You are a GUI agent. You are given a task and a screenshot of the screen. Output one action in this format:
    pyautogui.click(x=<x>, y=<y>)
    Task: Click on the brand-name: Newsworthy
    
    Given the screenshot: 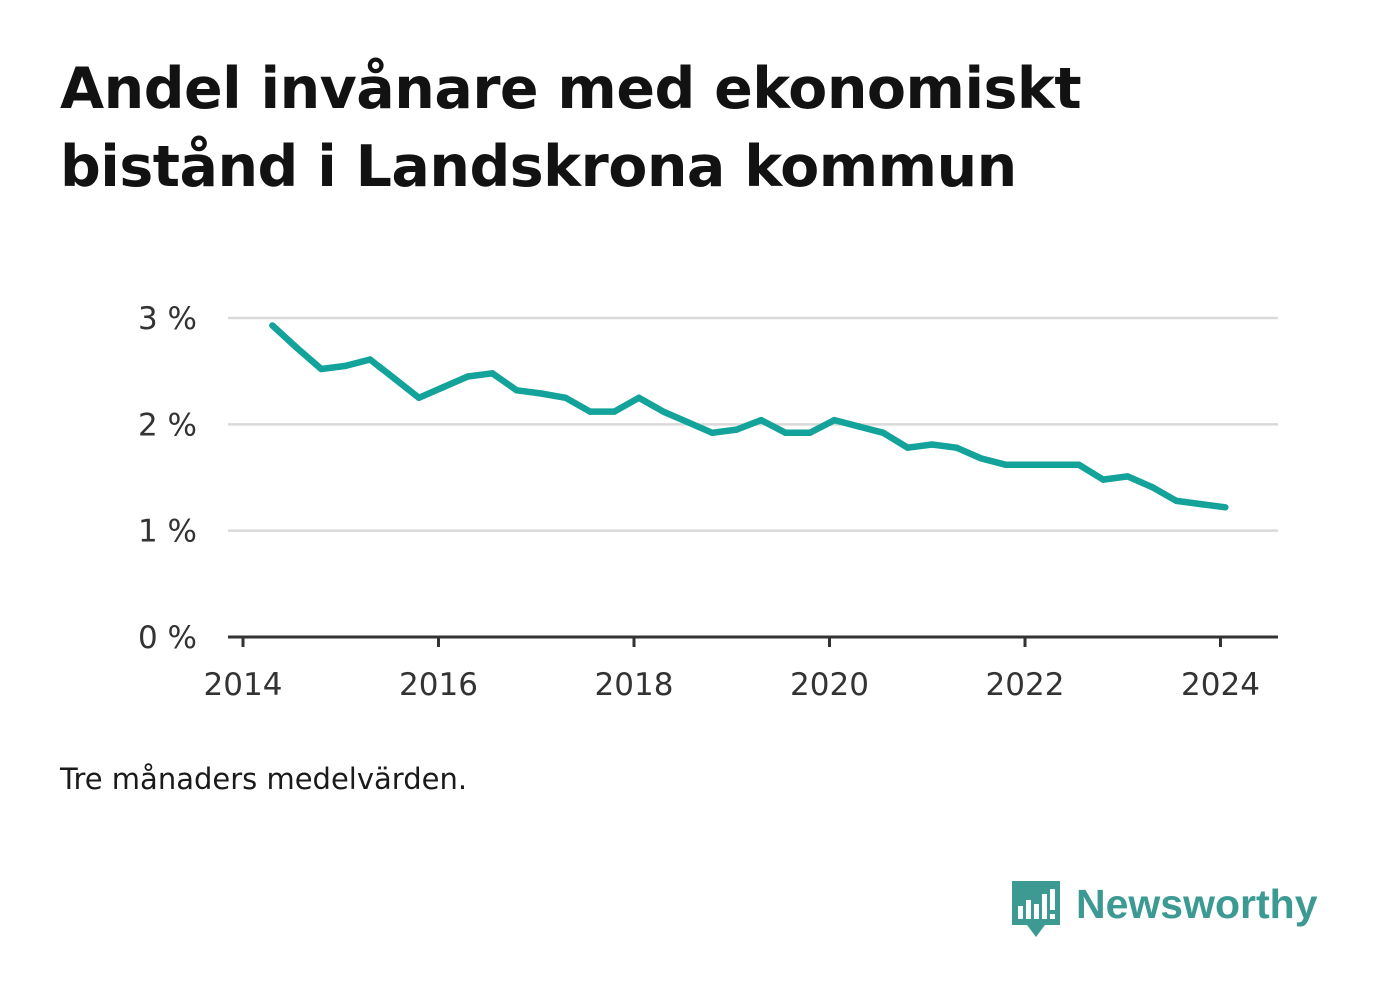 What is the action you would take?
    pyautogui.click(x=1197, y=903)
    